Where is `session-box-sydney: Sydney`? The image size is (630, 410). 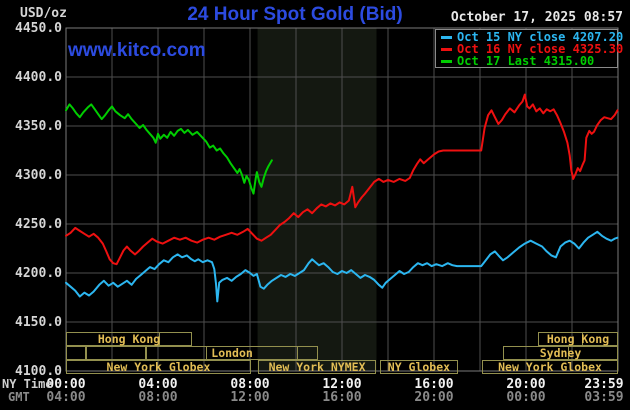
session-box-sydney: Sydney is located at coordinates (560, 353).